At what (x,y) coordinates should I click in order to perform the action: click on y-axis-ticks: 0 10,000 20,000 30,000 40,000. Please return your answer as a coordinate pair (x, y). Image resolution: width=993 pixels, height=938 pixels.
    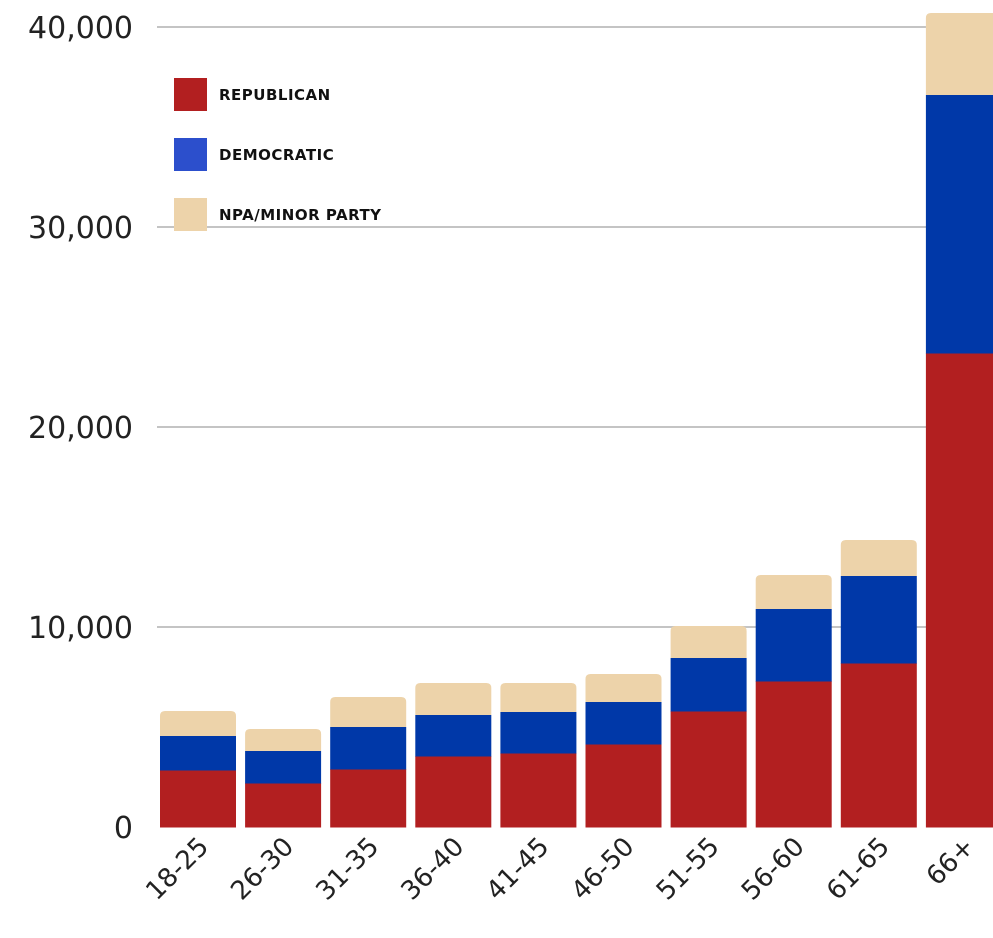
    Looking at the image, I should click on (80, 428).